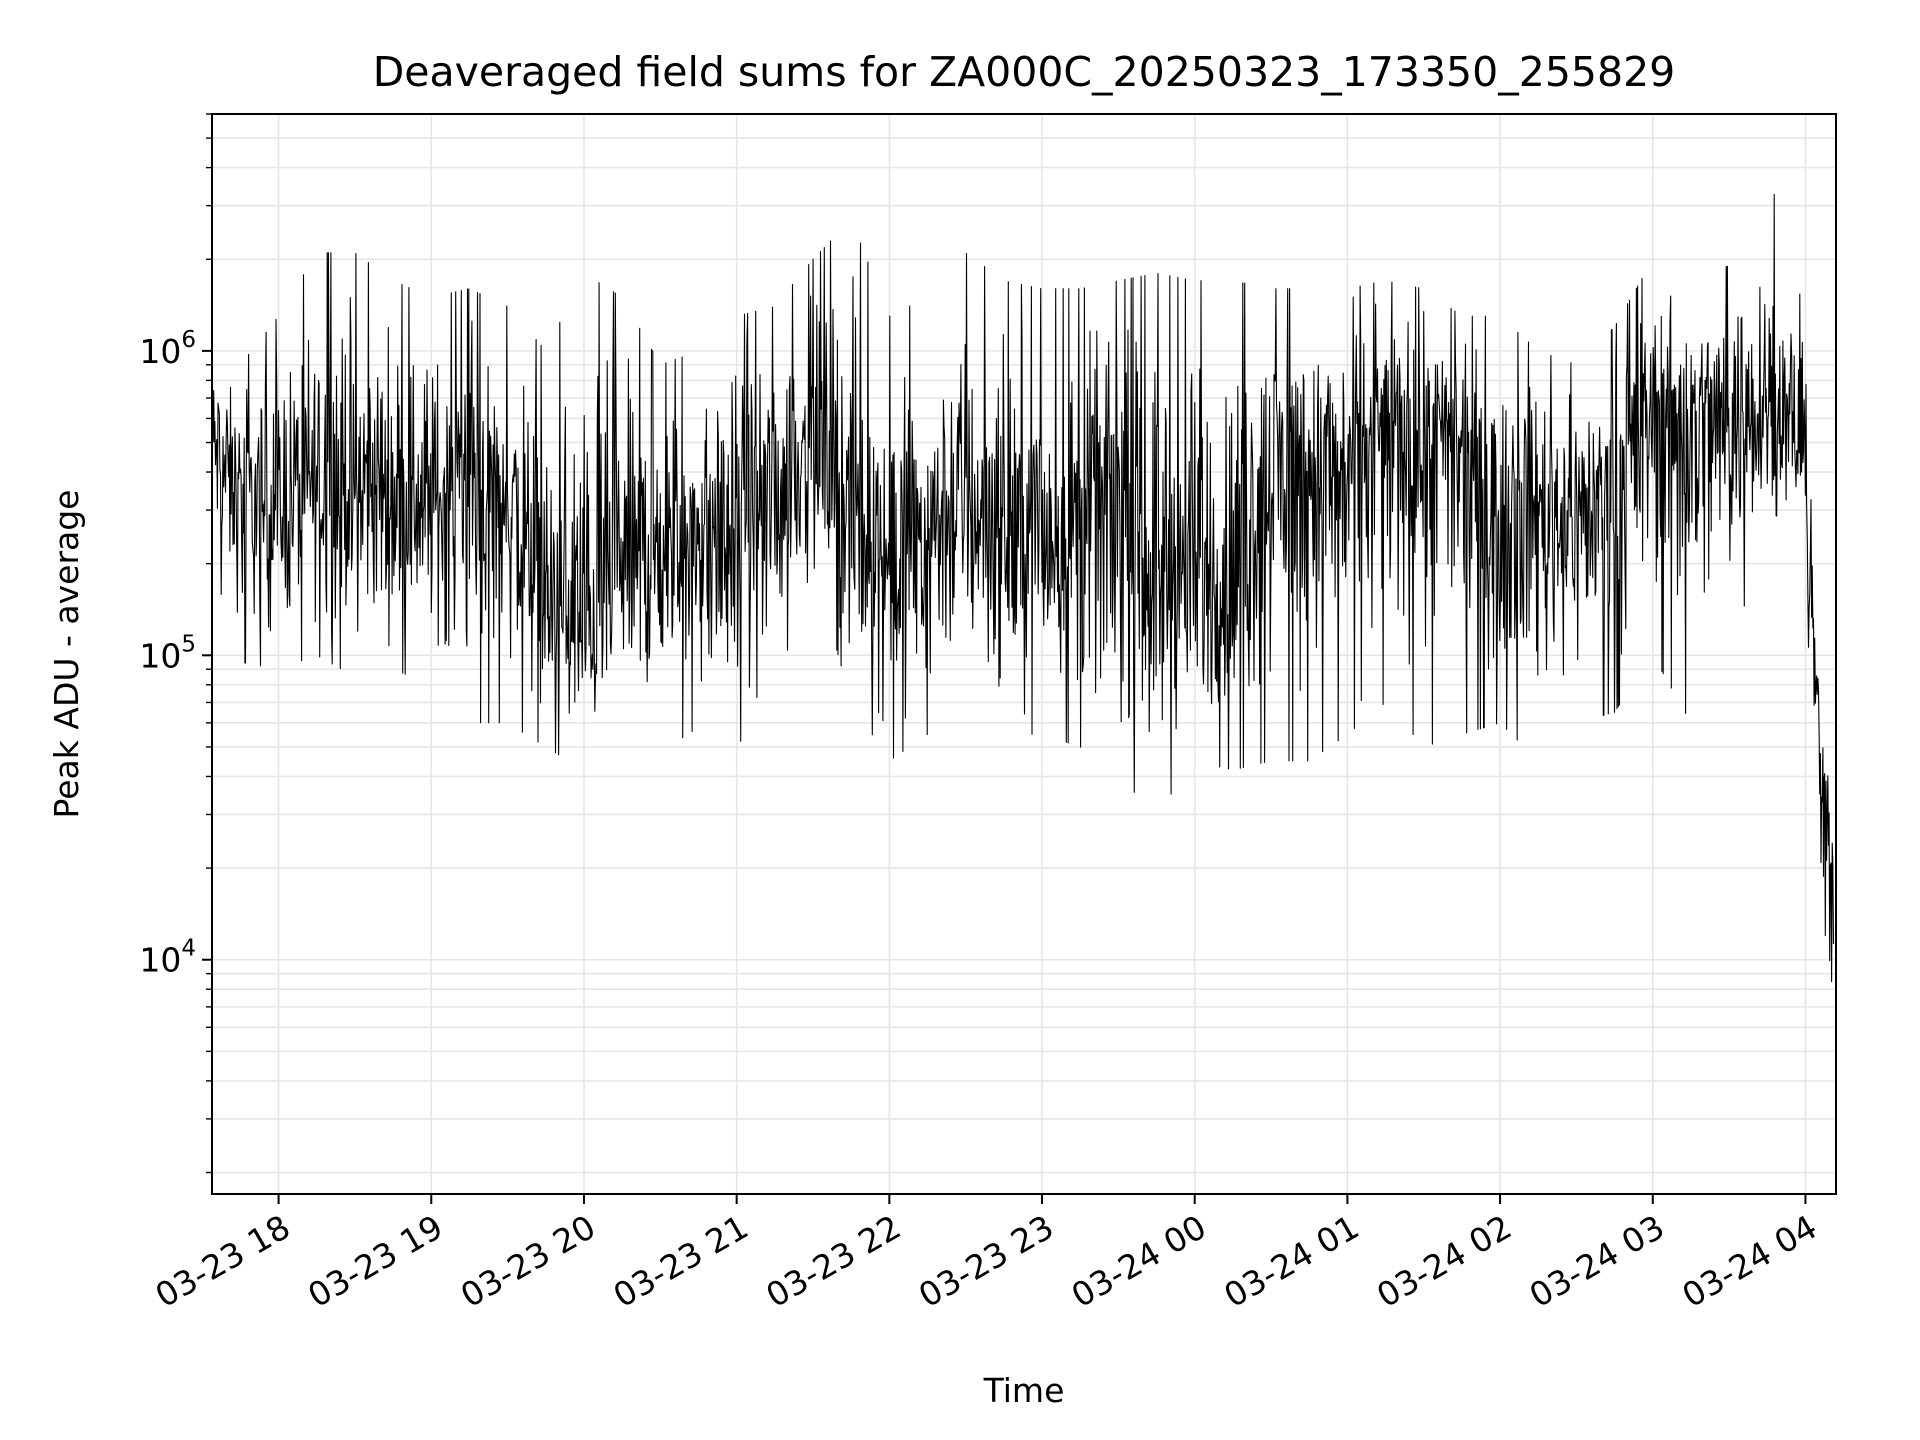  Describe the element at coordinates (66, 654) in the screenshot. I see `y-axis-title: Peak ADU - average` at that location.